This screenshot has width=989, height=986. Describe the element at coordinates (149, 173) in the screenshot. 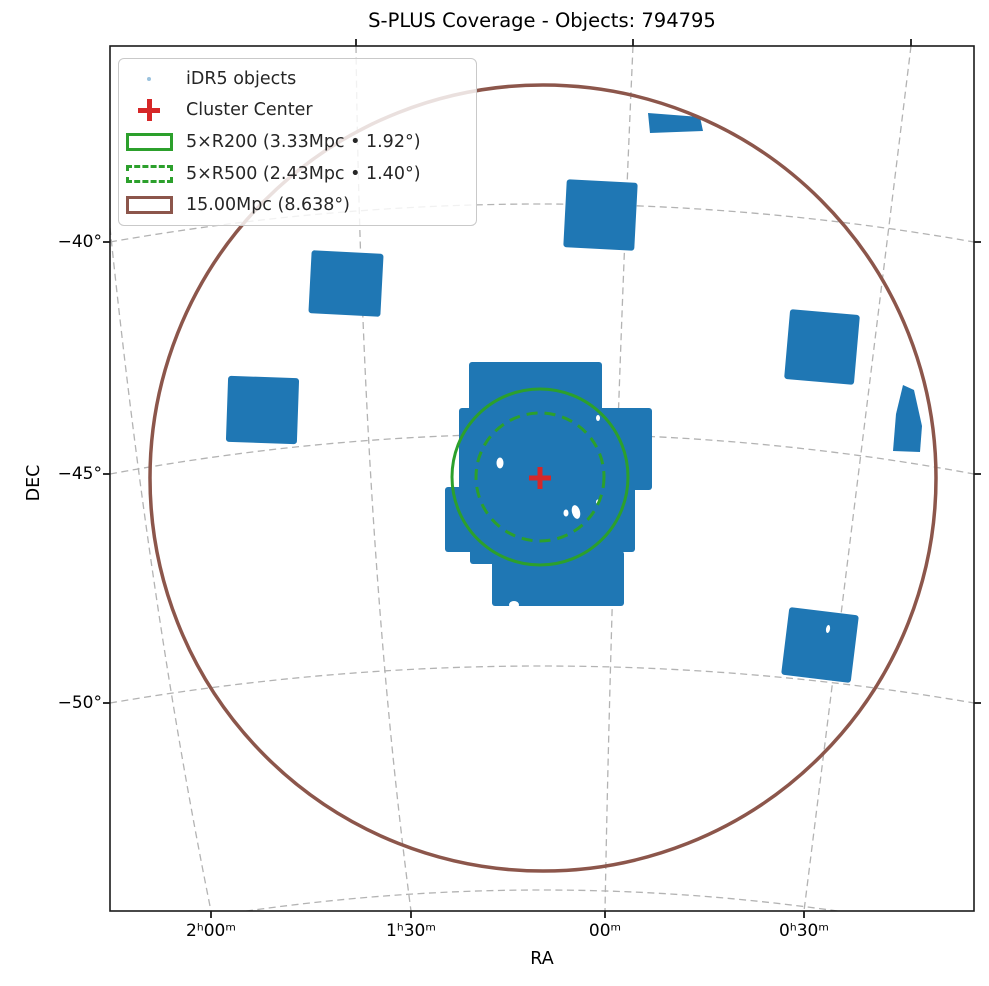

I see `green-dashed-outline-icon` at that location.